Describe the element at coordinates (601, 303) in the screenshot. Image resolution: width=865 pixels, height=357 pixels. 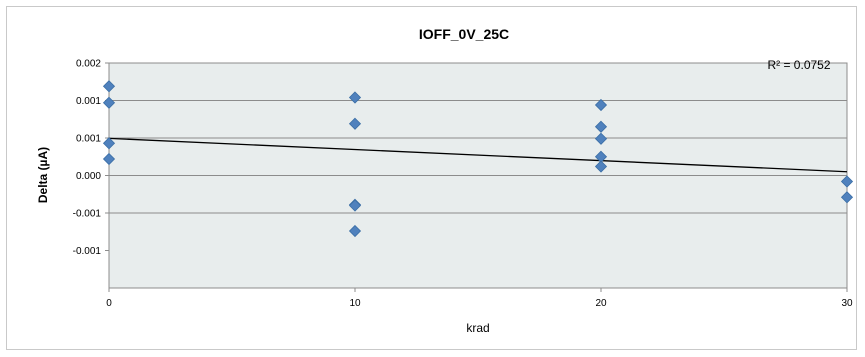
I see `x-tick-label: 20` at that location.